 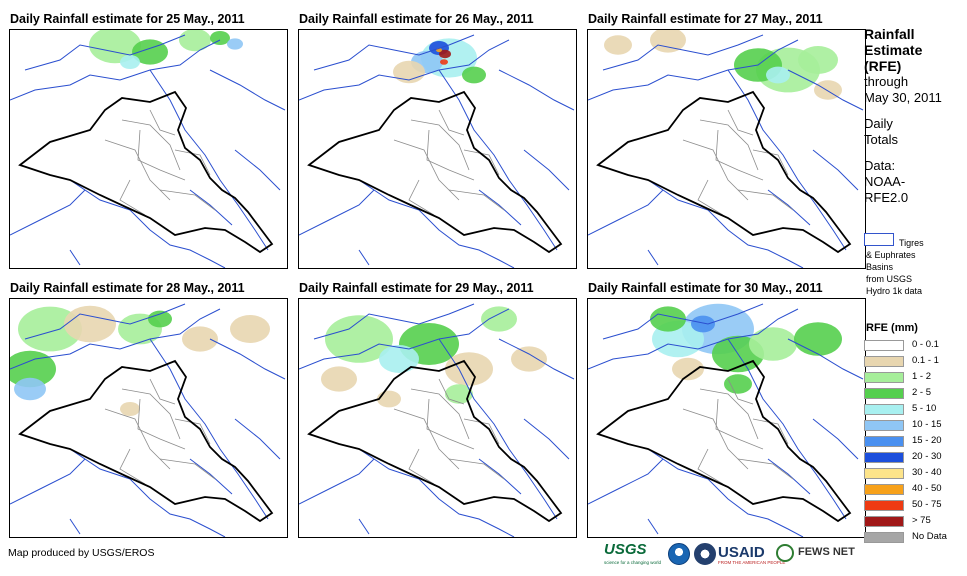 I want to click on basin-line-1: Tigres, so click(x=911, y=243).